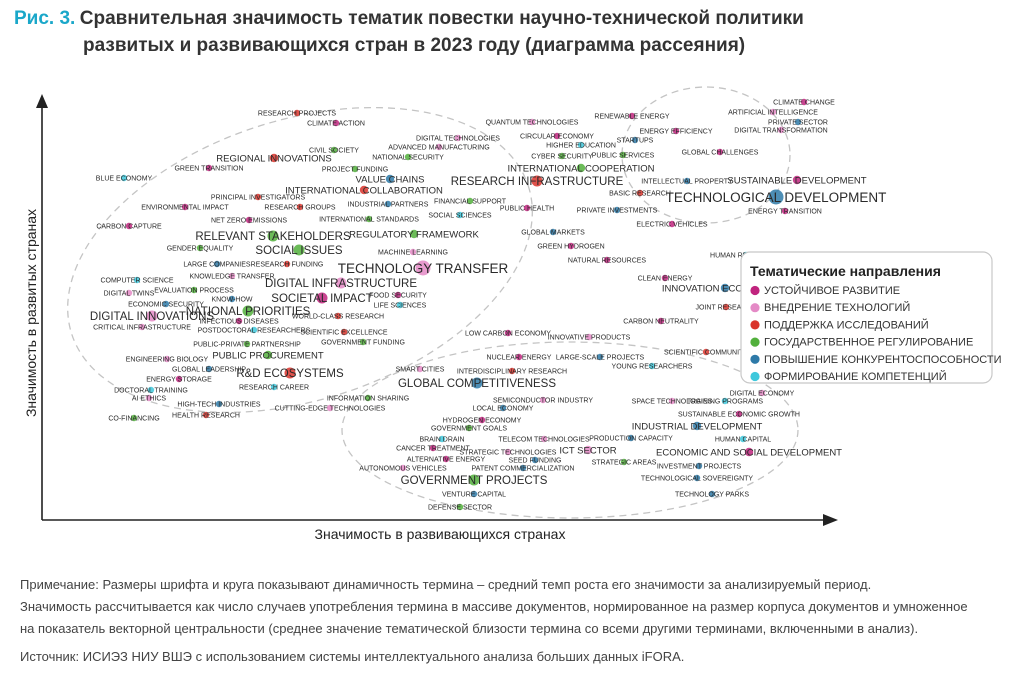 The image size is (1024, 674). Describe the element at coordinates (390, 179) in the screenshot. I see `point-label: VALUE CHAINS` at that location.